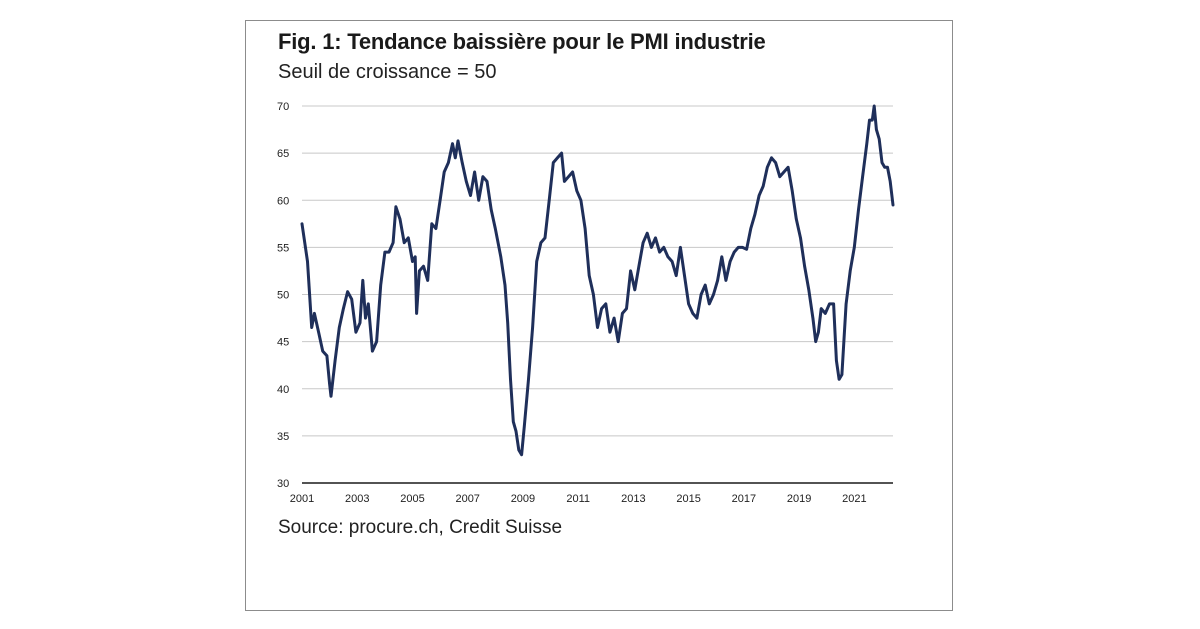 This screenshot has height=629, width=1200. I want to click on x-tick-label: 2013, so click(633, 499).